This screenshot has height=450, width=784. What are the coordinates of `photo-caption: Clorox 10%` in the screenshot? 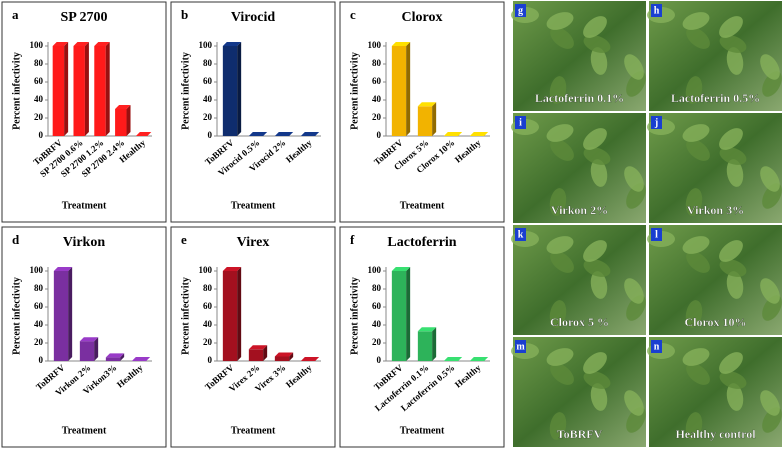 It's located at (715, 322).